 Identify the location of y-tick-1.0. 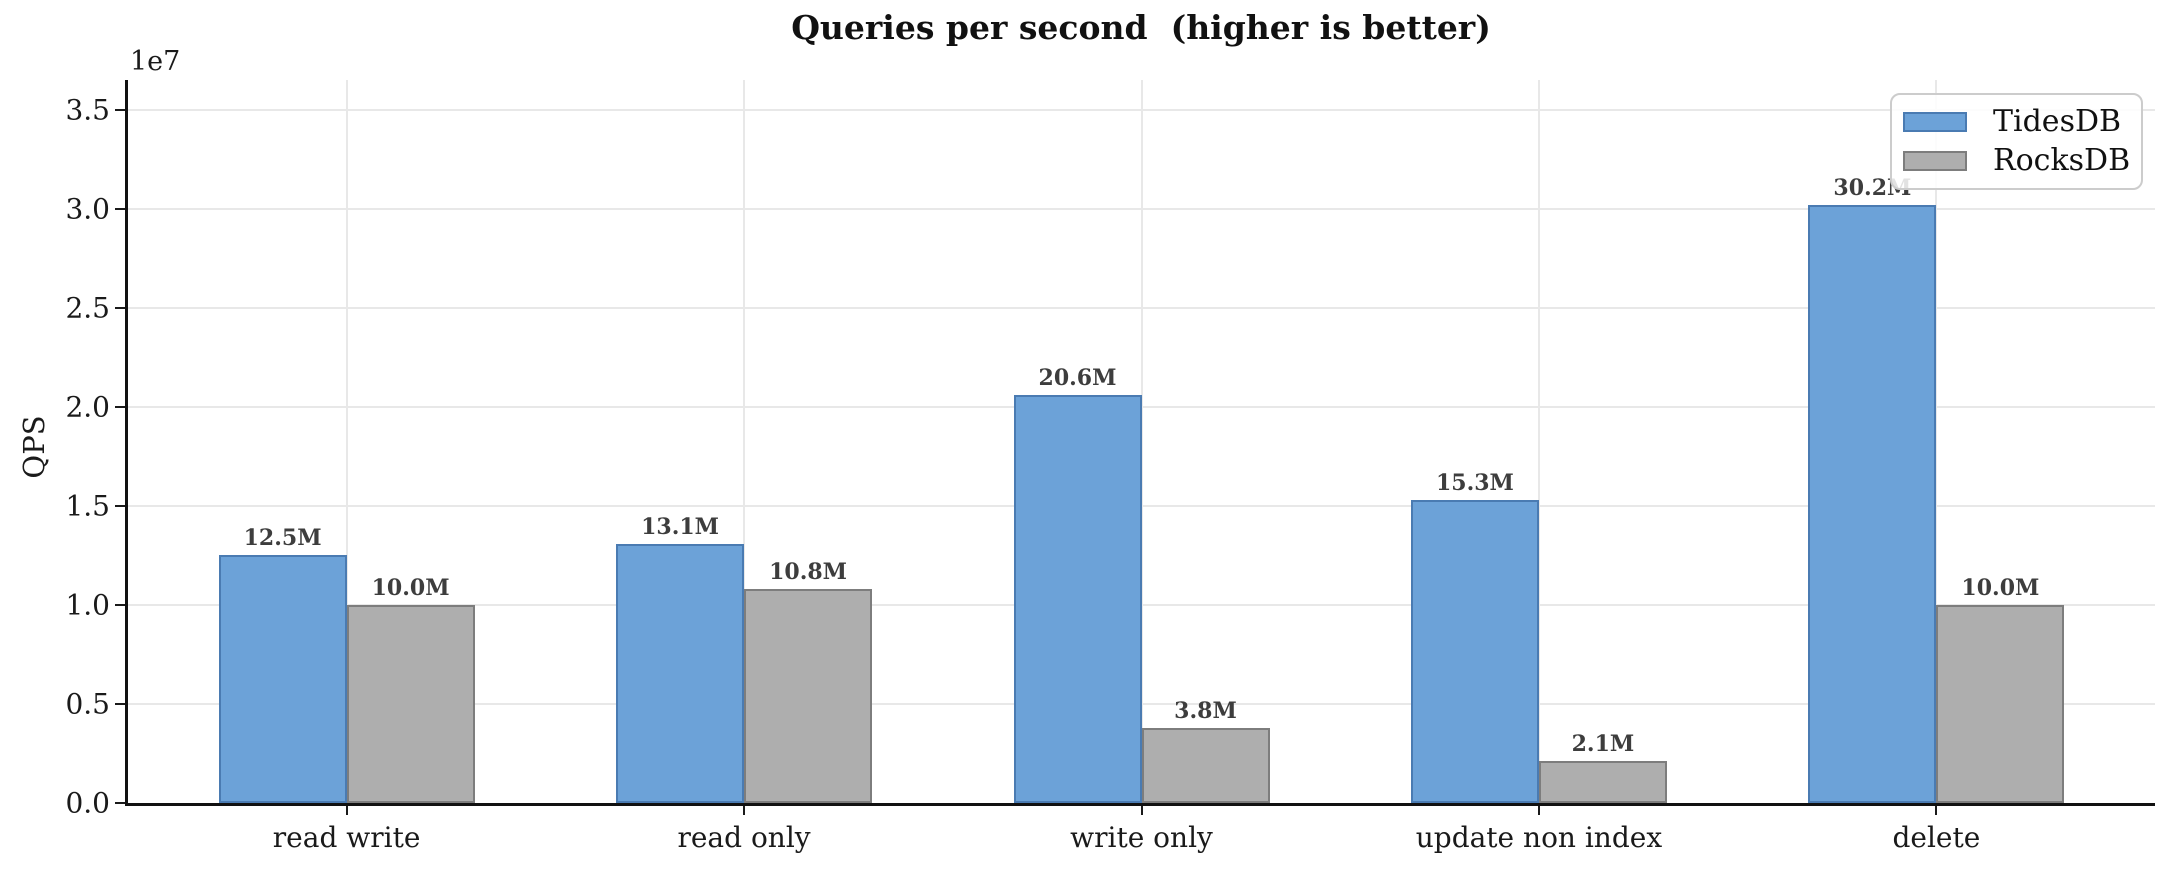
(121, 604).